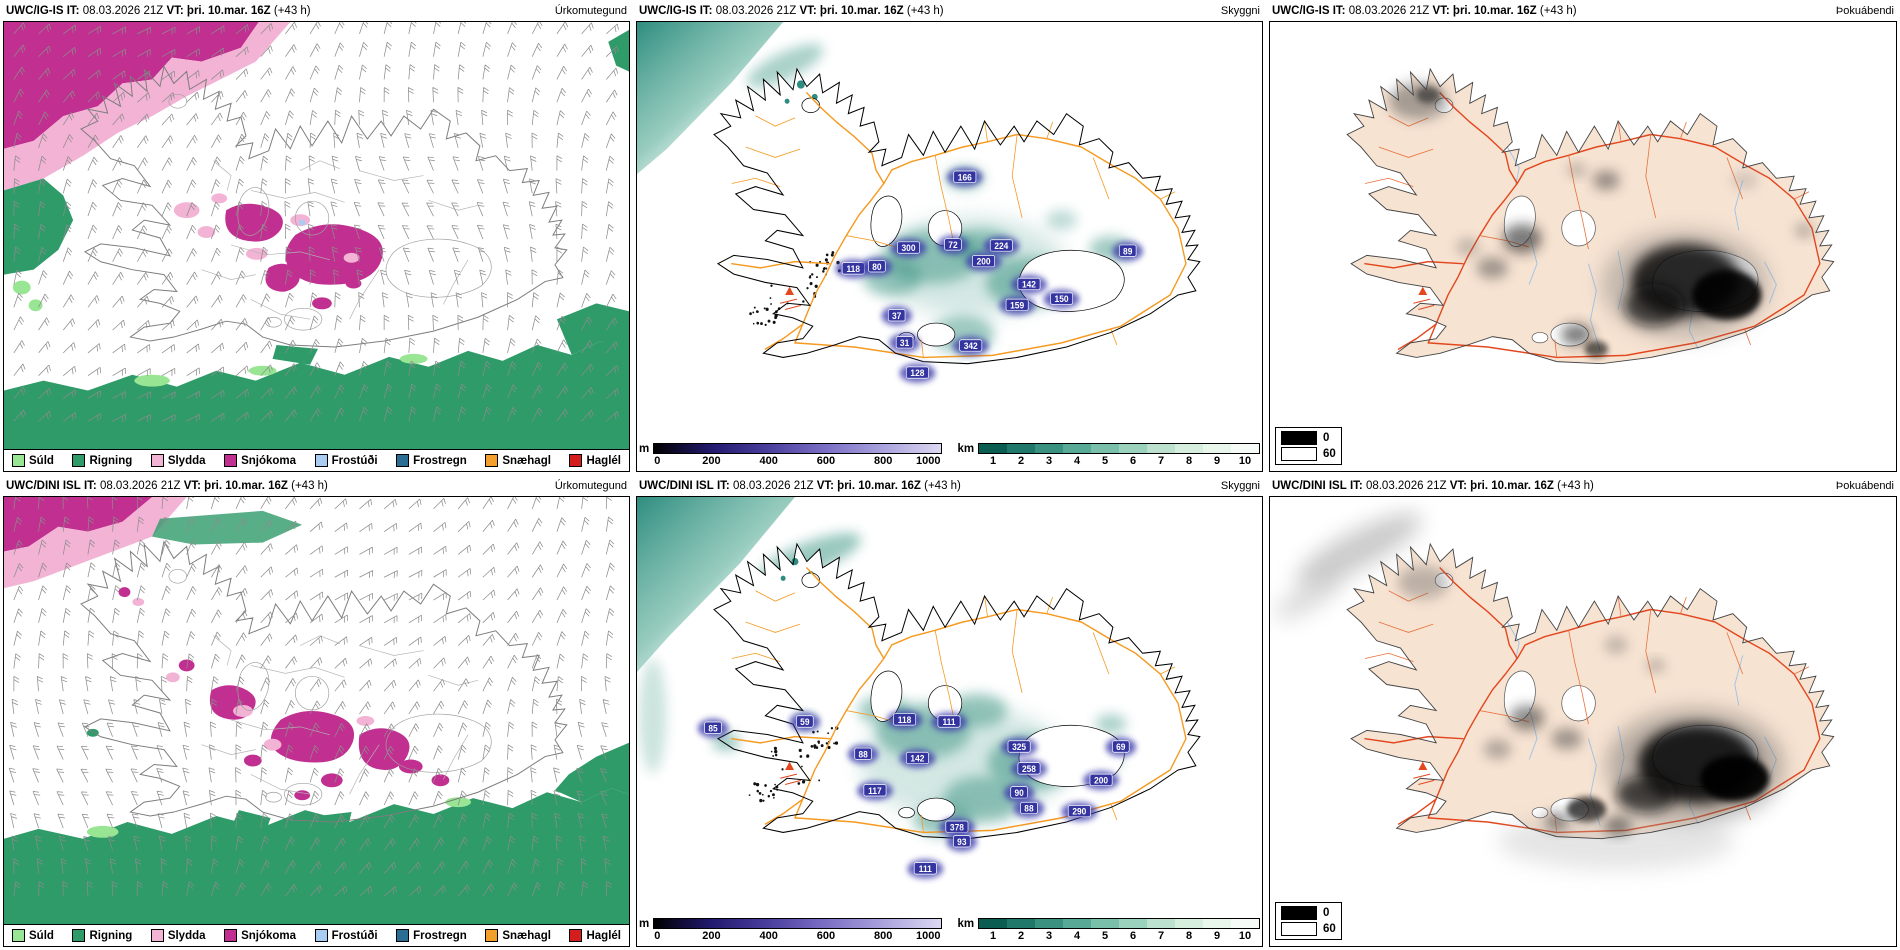 This screenshot has width=1900, height=950. Describe the element at coordinates (962, 842) in the screenshot. I see `value-label: 93` at that location.